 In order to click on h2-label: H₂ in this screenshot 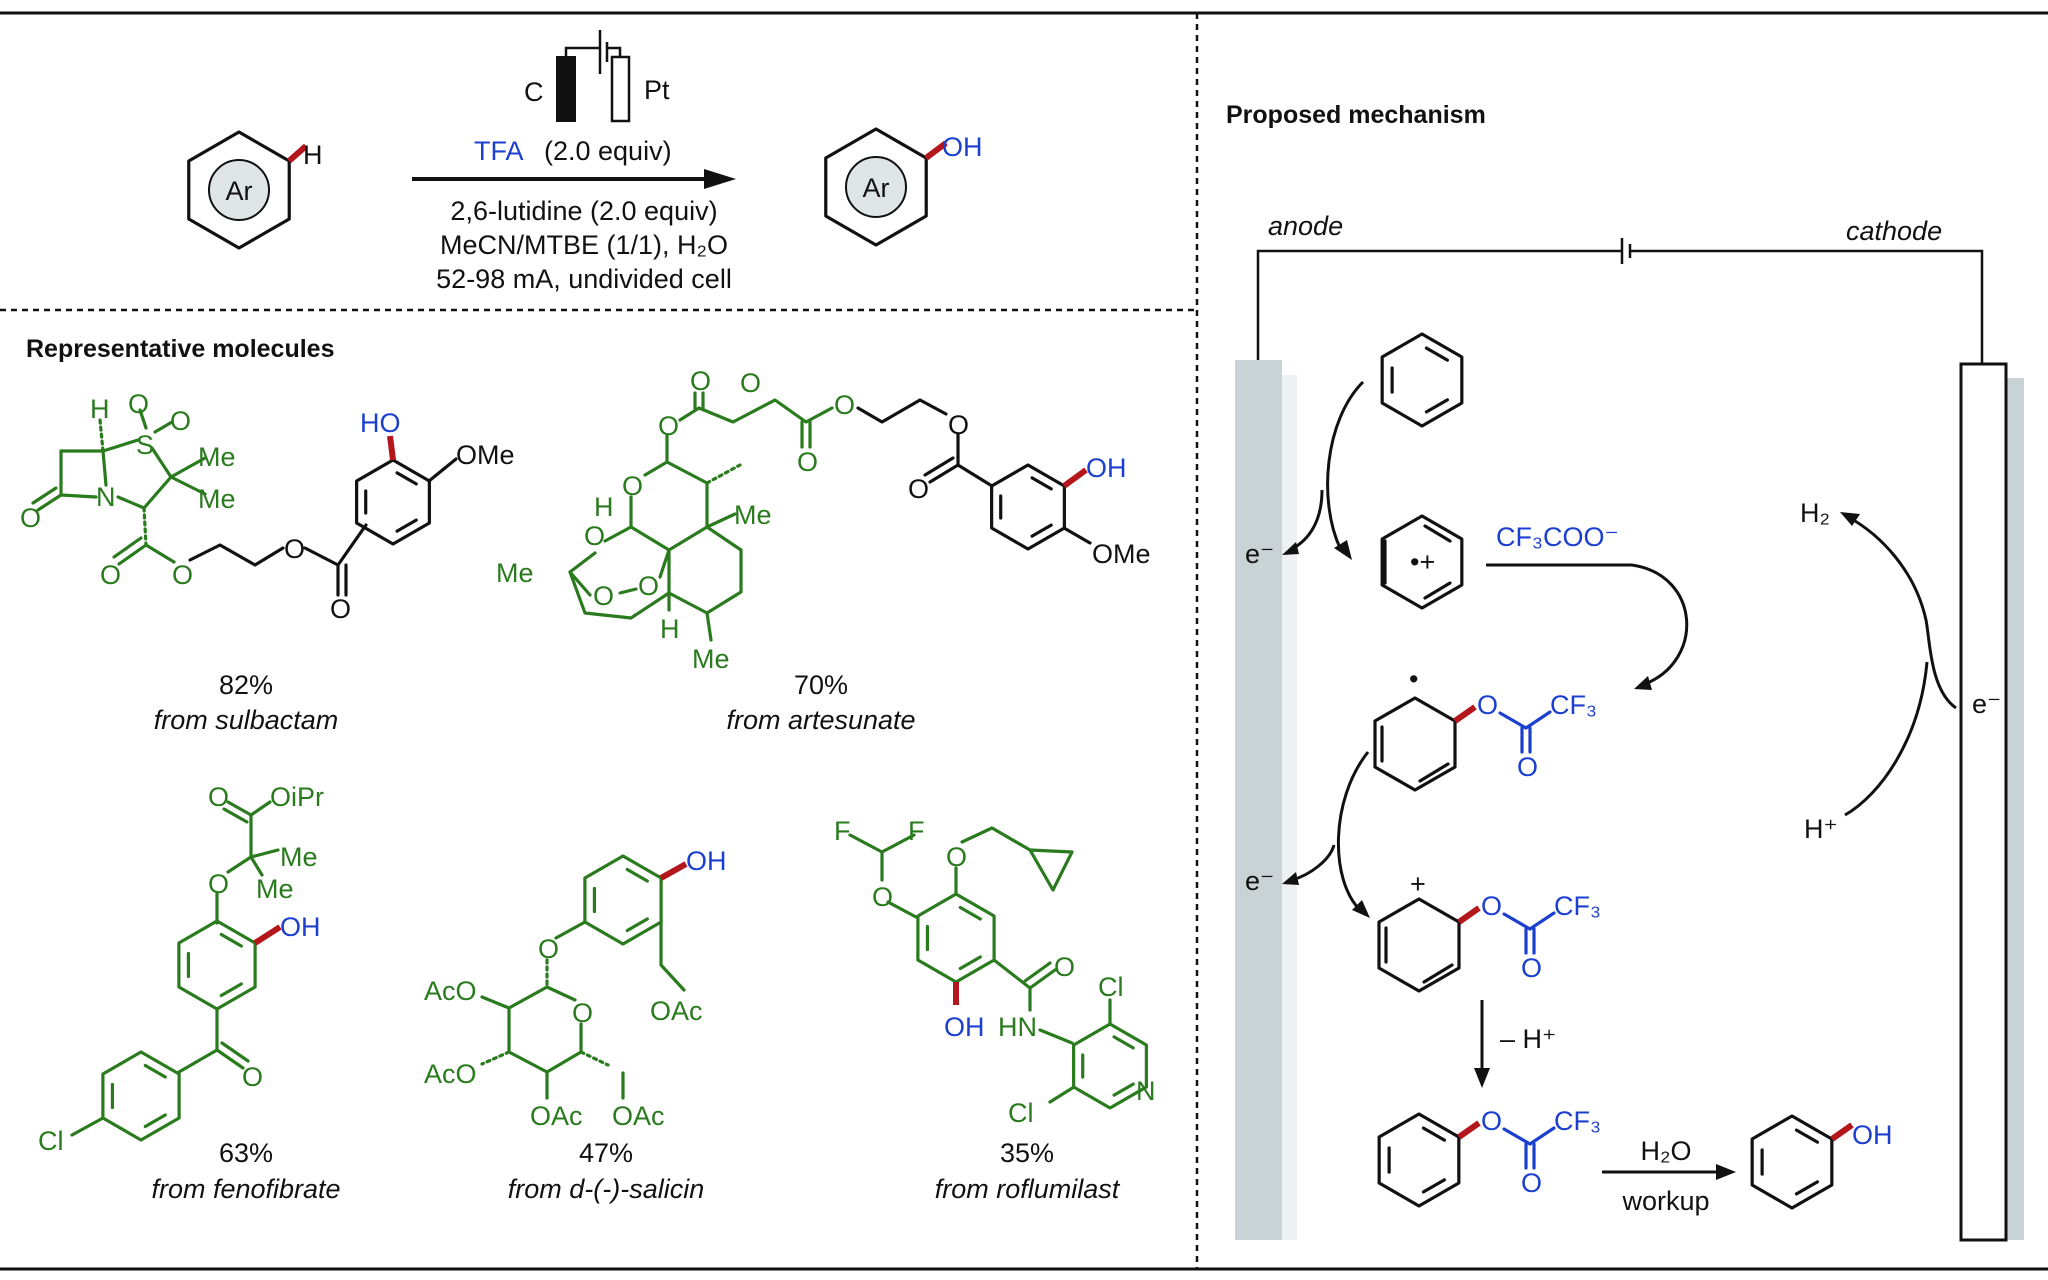, I will do `click(1815, 513)`.